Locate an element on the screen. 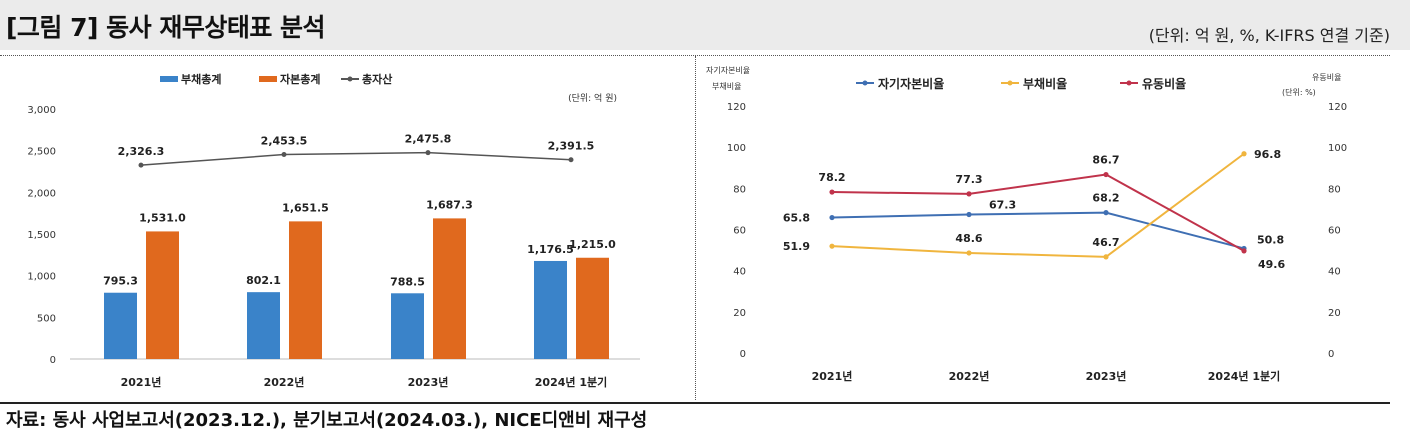 This screenshot has height=447, width=1410. data-label-2: 78.2 is located at coordinates (831, 177).